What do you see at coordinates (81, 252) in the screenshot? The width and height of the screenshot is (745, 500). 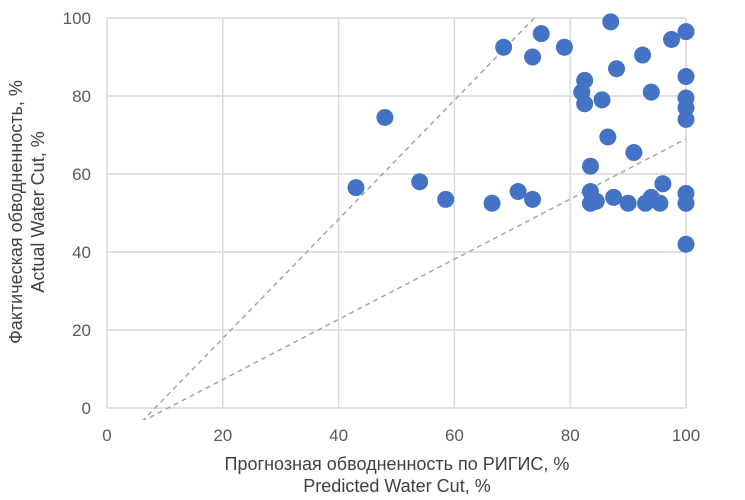 I see `y-tick-label: 40` at bounding box center [81, 252].